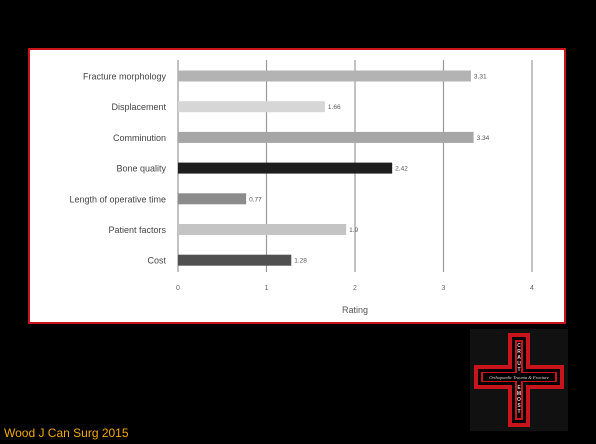 Image resolution: width=596 pixels, height=444 pixels. What do you see at coordinates (480, 77) in the screenshot?
I see `value-label: 3.31` at bounding box center [480, 77].